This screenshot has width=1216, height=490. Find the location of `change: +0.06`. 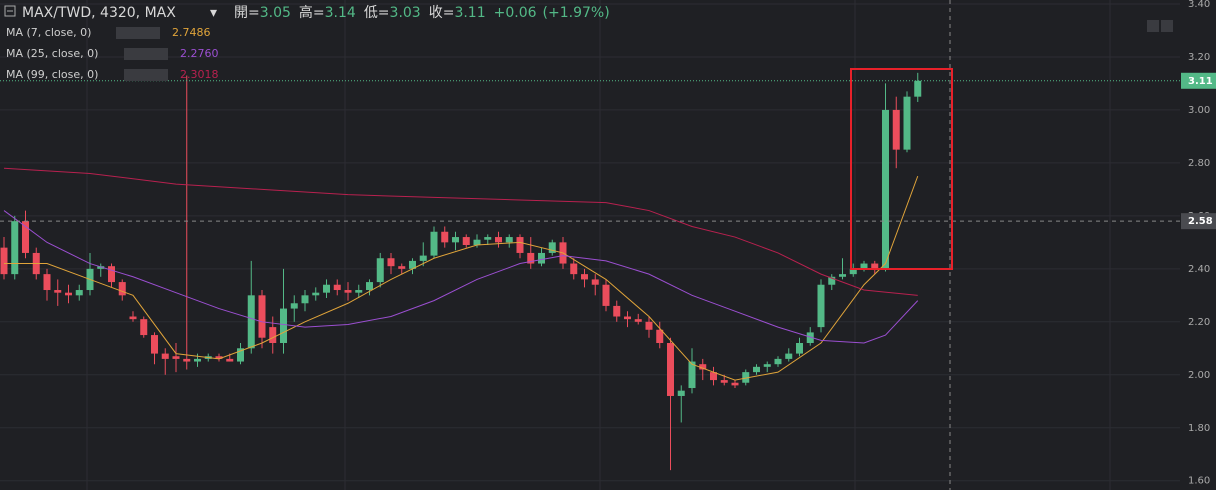

change: +0.06 is located at coordinates (515, 13).